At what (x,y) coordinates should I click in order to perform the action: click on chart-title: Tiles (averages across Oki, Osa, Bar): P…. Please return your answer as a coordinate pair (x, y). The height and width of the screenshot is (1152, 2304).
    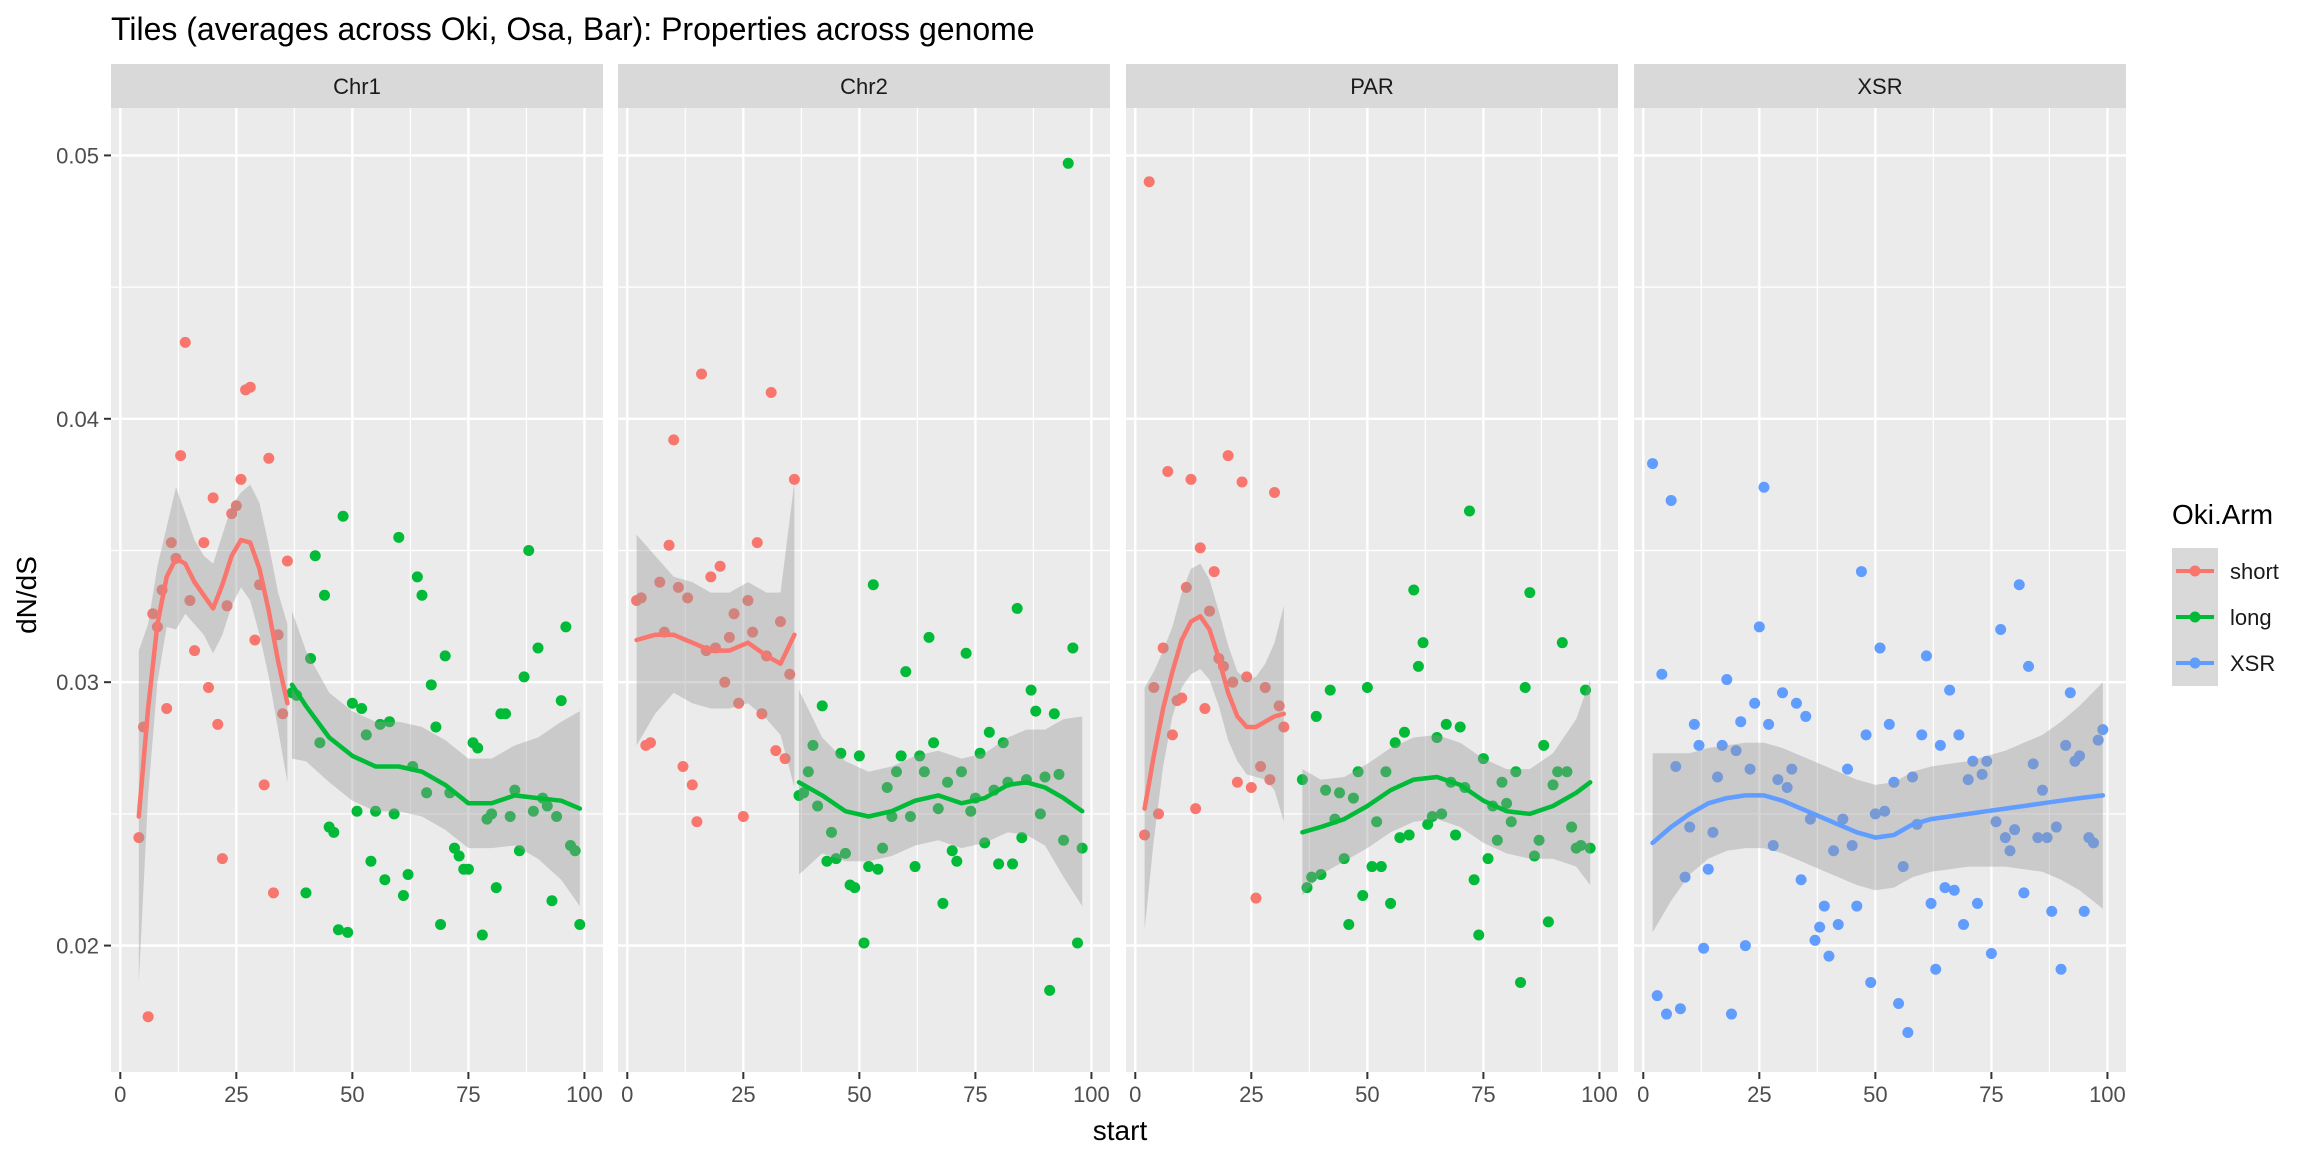
    Looking at the image, I should click on (573, 29).